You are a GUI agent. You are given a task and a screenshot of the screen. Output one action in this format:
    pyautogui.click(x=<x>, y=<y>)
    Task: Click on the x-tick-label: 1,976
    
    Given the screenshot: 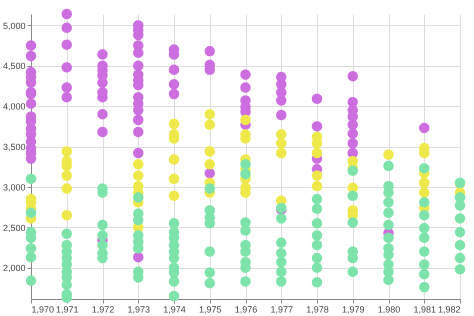 What is the action you would take?
    pyautogui.click(x=246, y=309)
    